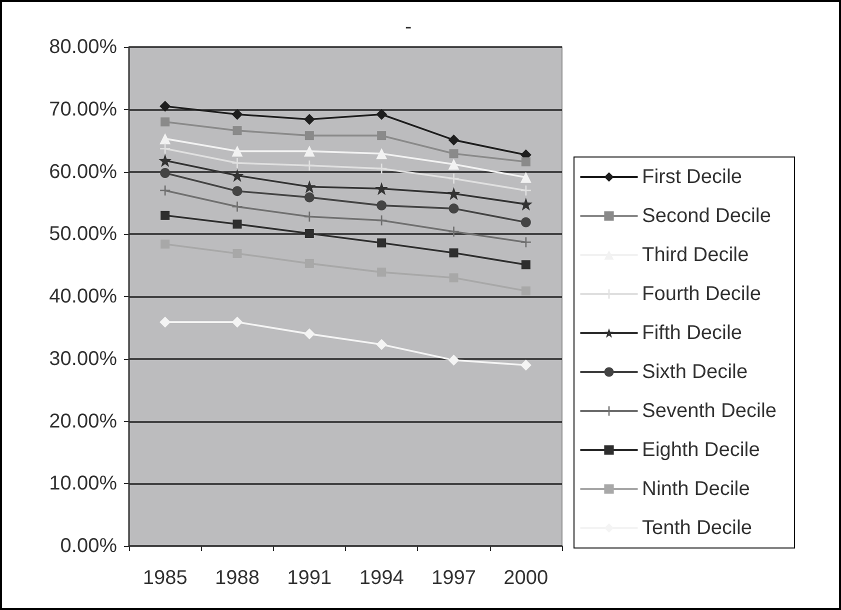 The height and width of the screenshot is (610, 841). What do you see at coordinates (701, 294) in the screenshot?
I see `legend-label: Fourth Decile` at bounding box center [701, 294].